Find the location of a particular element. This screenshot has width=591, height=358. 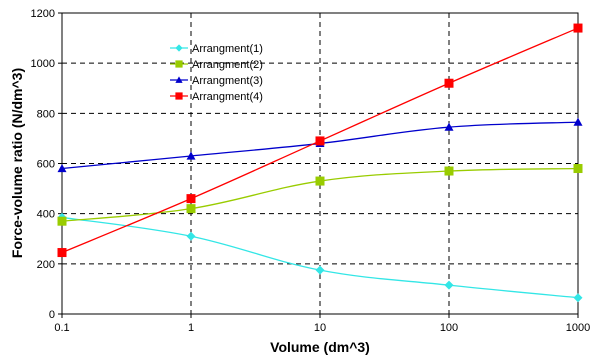

legend-label: Arrangment(4) is located at coordinates (227, 97).